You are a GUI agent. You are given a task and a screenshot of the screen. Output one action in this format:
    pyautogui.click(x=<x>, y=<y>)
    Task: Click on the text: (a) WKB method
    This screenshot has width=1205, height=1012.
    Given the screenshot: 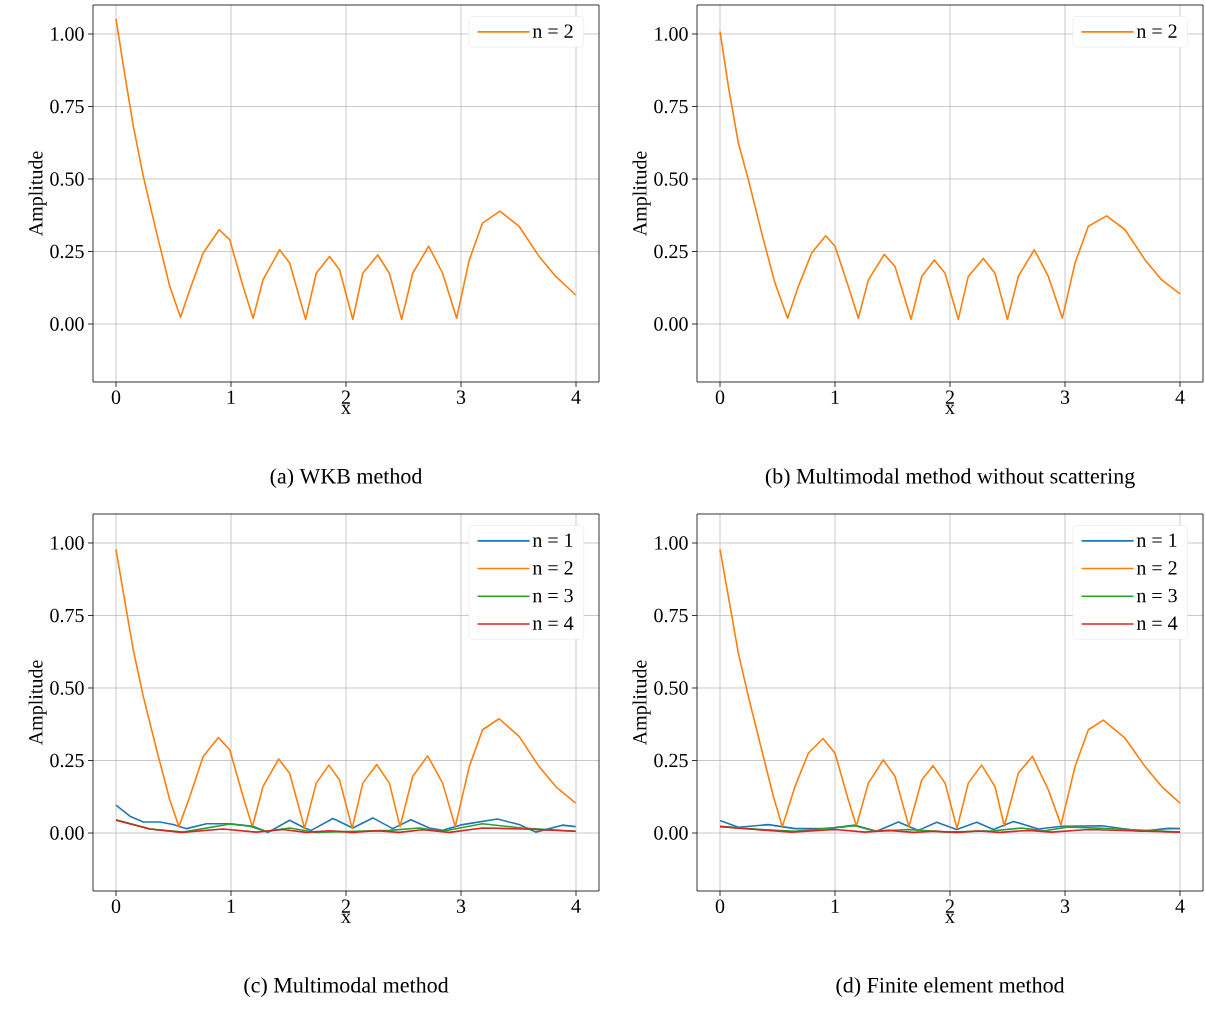 What is the action you would take?
    pyautogui.click(x=346, y=478)
    